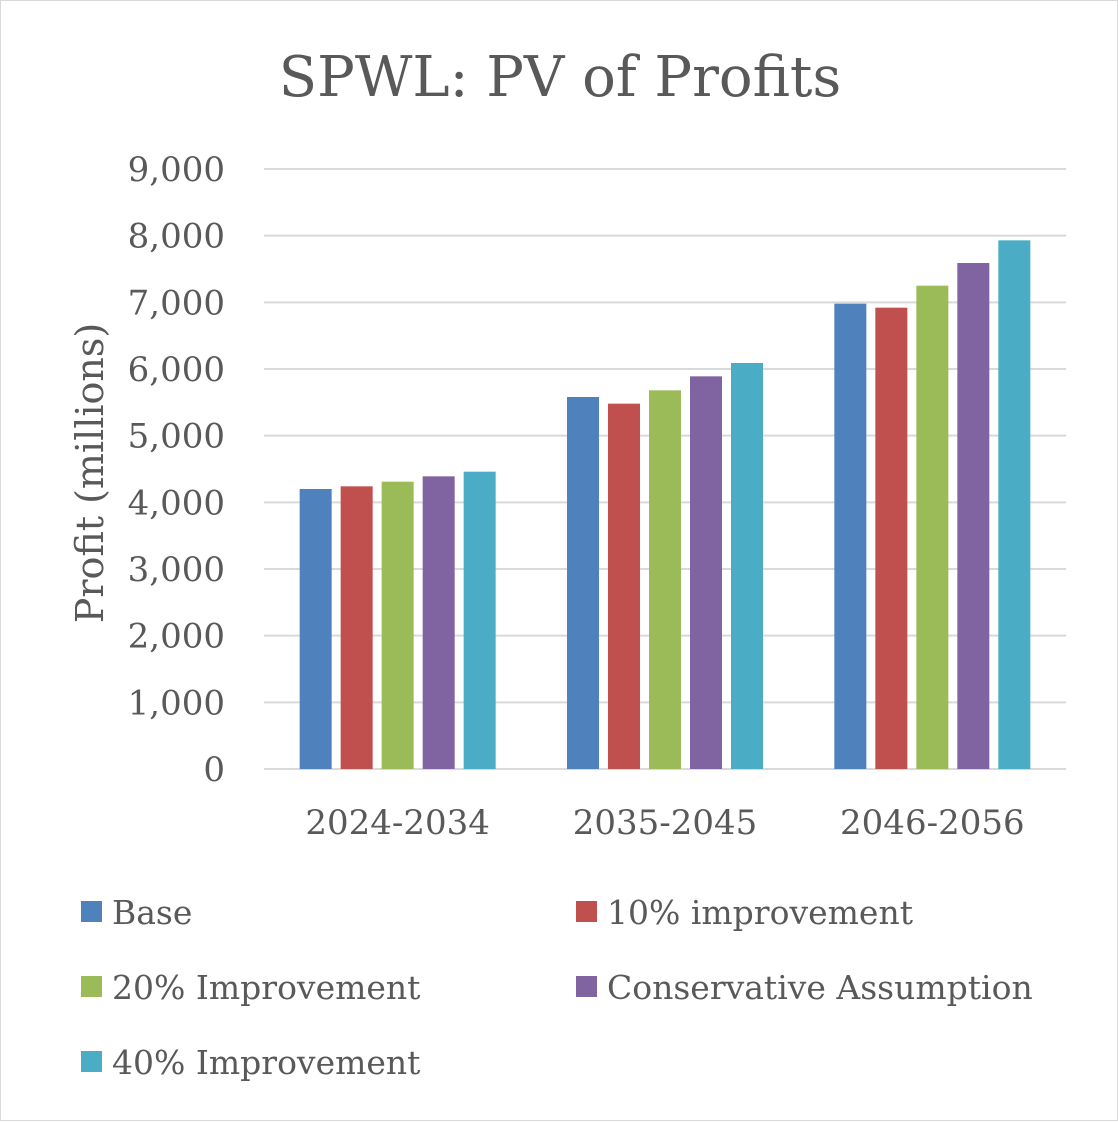 This screenshot has width=1118, height=1122. Describe the element at coordinates (176, 570) in the screenshot. I see `y-tick-label: 3,000` at that location.